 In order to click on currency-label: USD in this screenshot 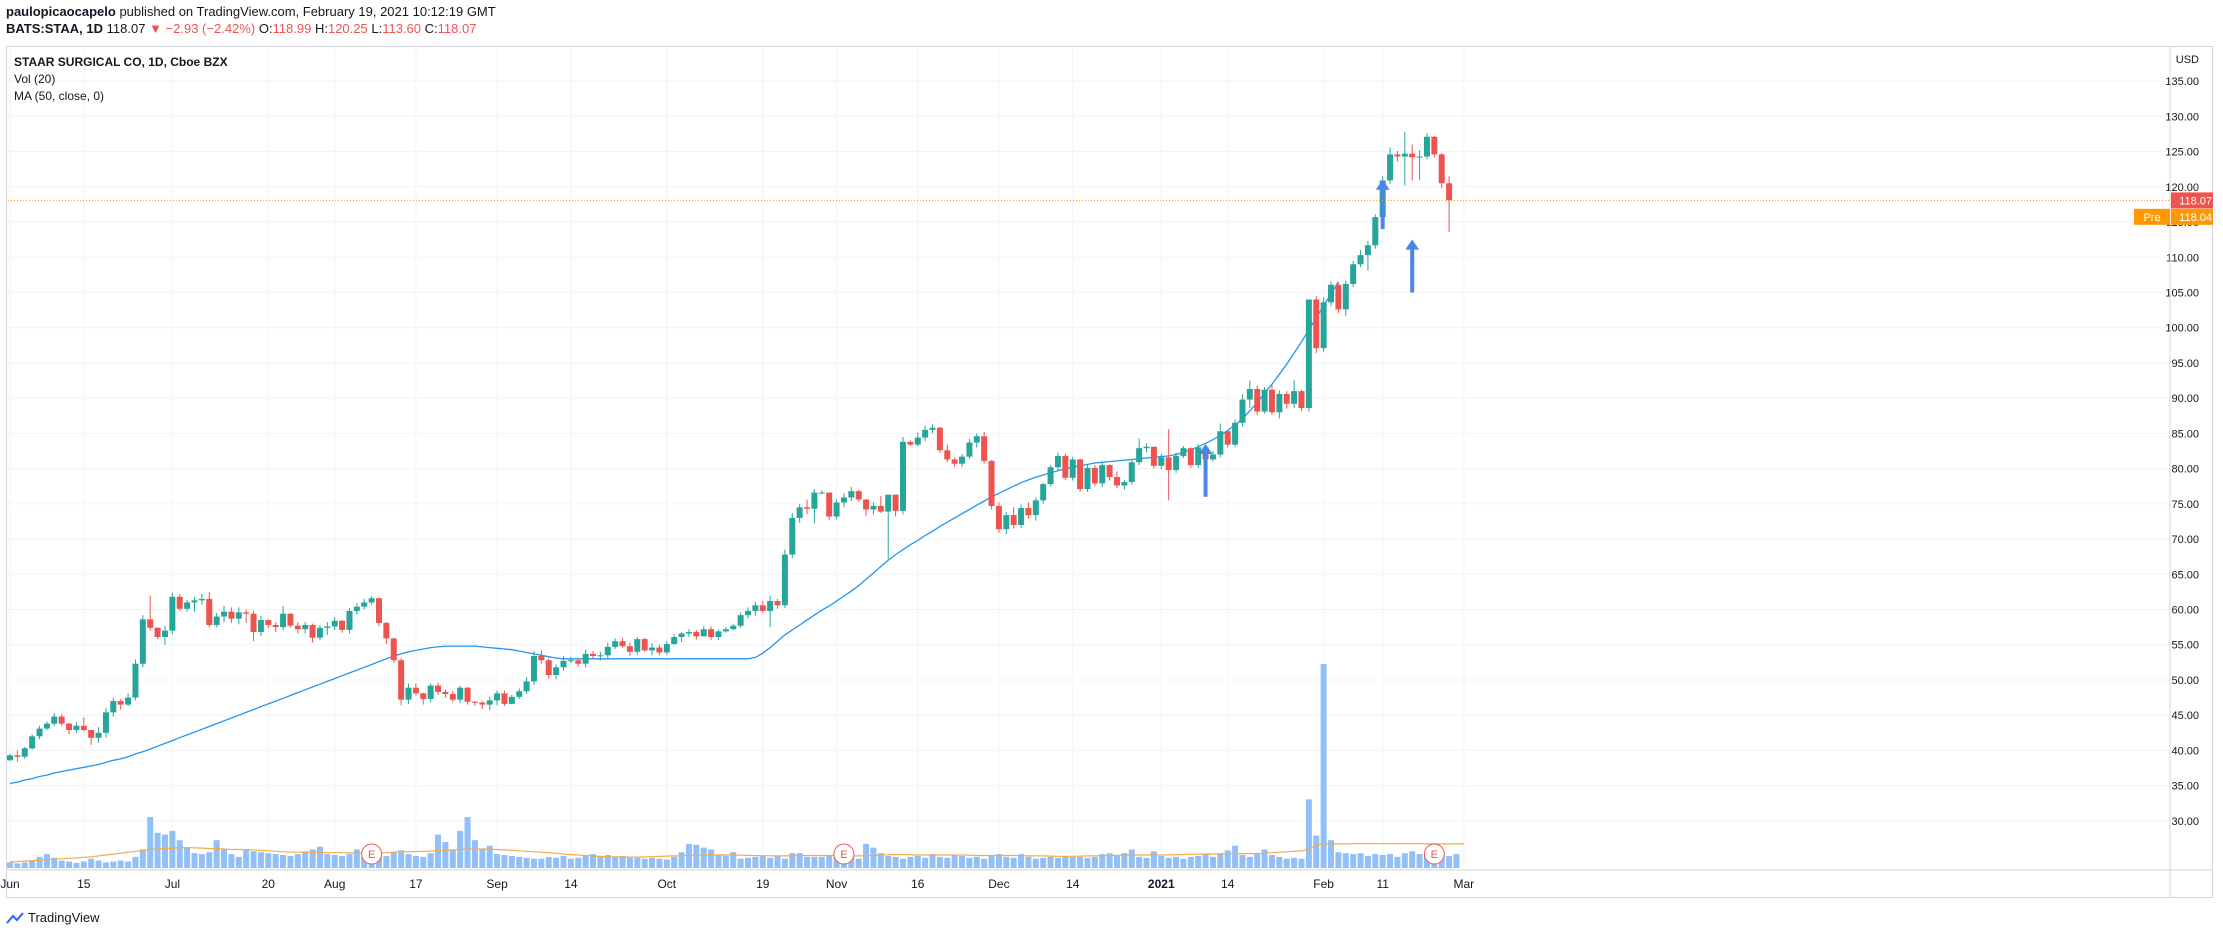, I will do `click(2187, 60)`.